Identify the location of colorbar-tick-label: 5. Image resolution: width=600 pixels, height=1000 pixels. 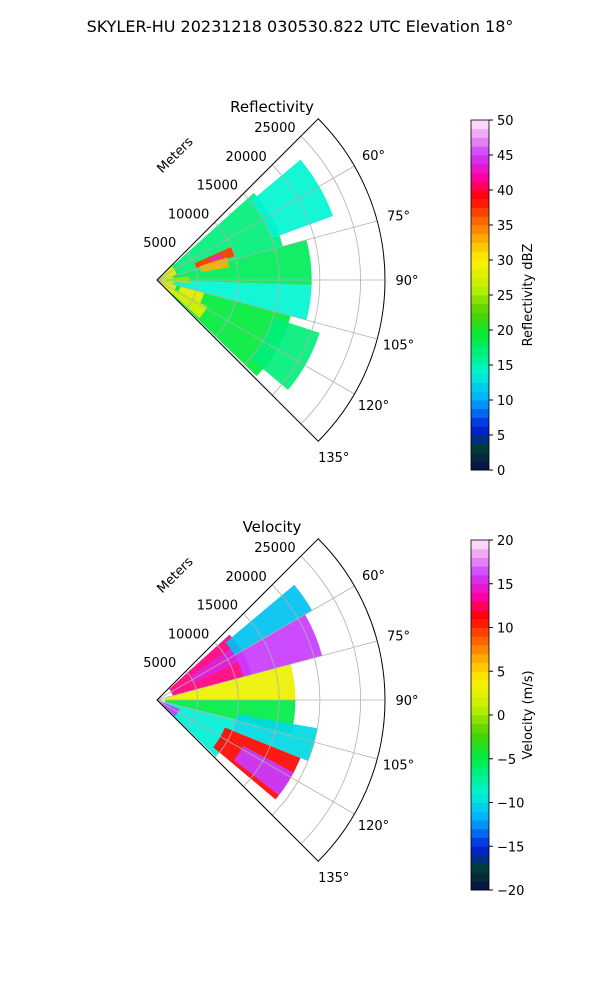
(501, 436).